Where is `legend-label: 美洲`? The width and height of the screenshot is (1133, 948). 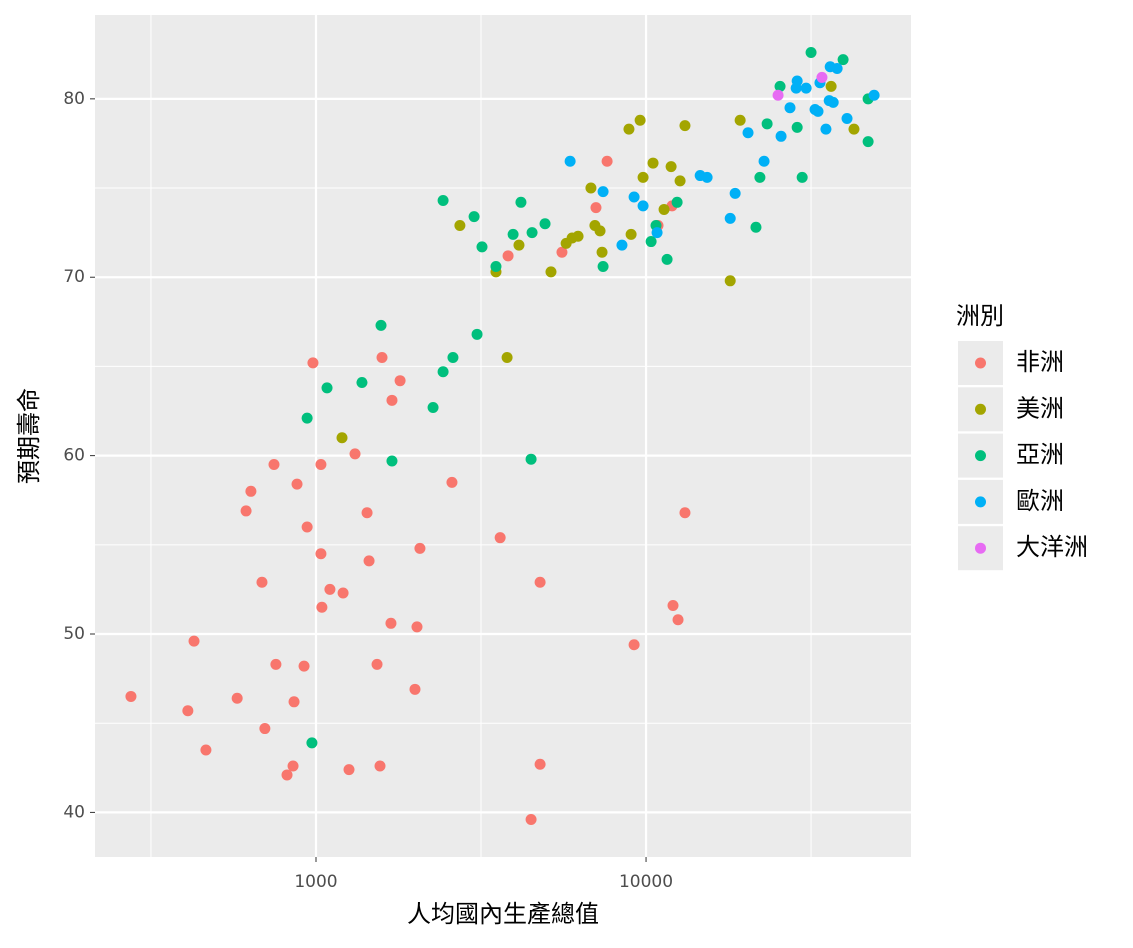
legend-label: 美洲 is located at coordinates (1040, 408).